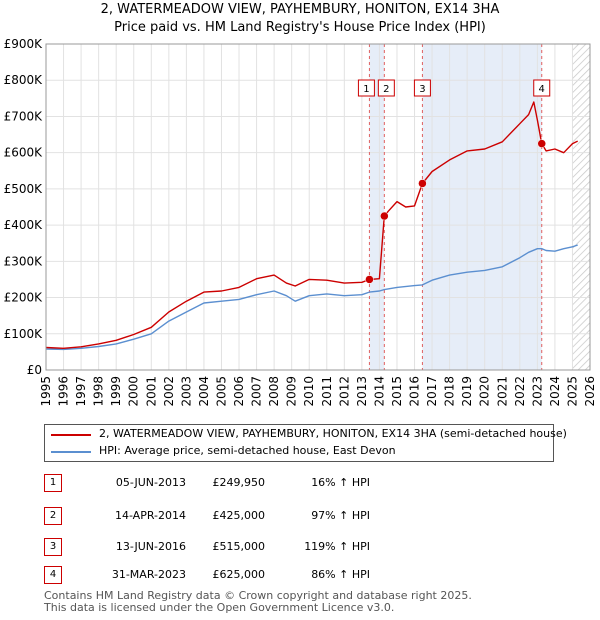 The height and width of the screenshot is (620, 600). I want to click on x-tick-label: 2019, so click(467, 391).